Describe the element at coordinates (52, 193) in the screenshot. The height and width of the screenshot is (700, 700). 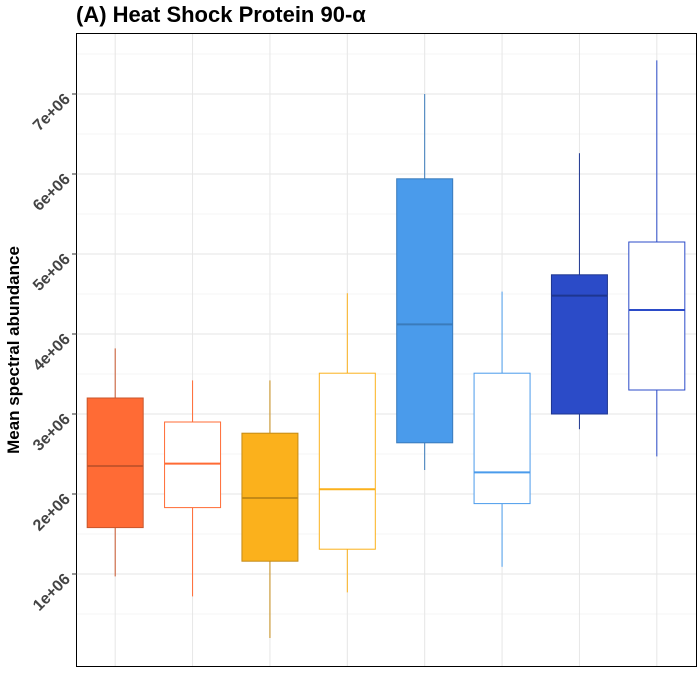
I see `y-tick-label: 6e+06` at that location.